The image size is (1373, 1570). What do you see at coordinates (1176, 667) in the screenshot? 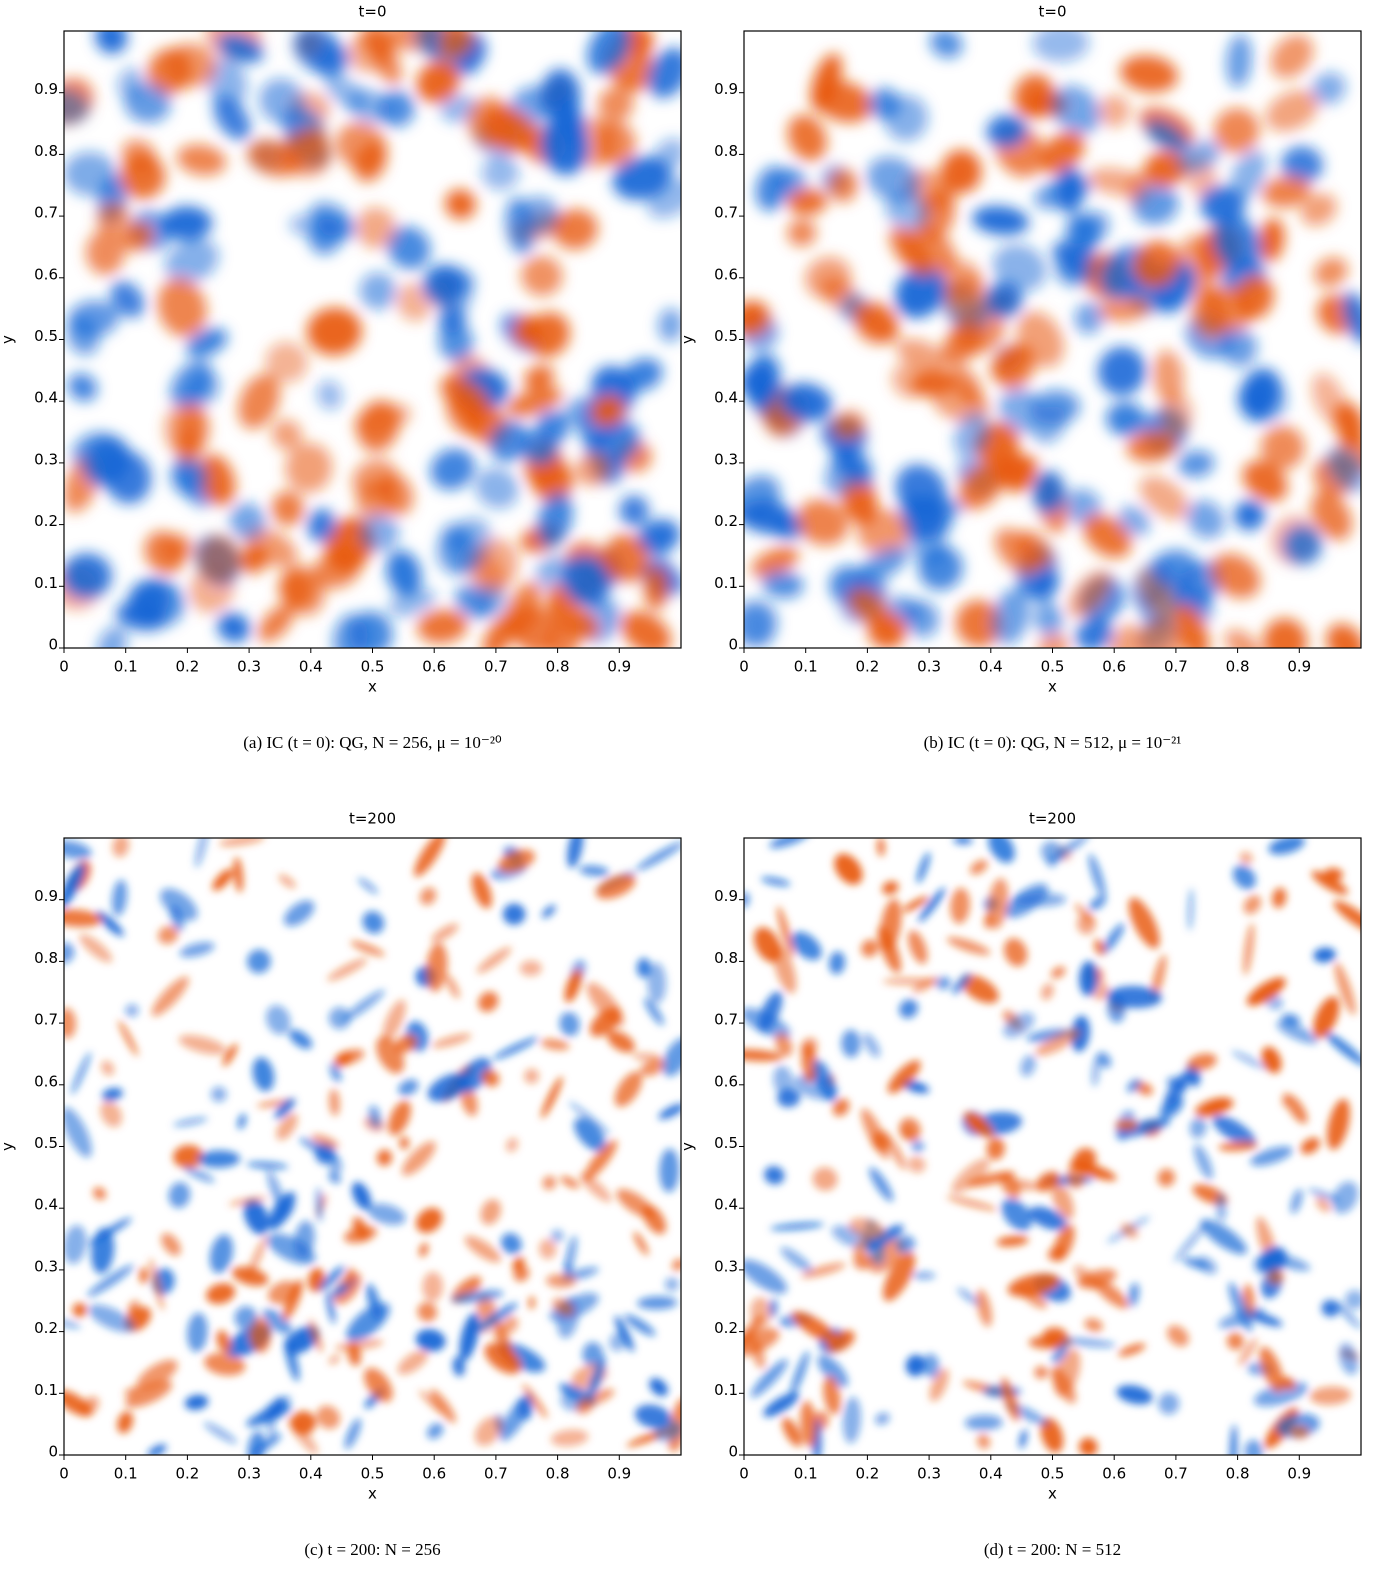
I see `x-tick-label: 0.7` at bounding box center [1176, 667].